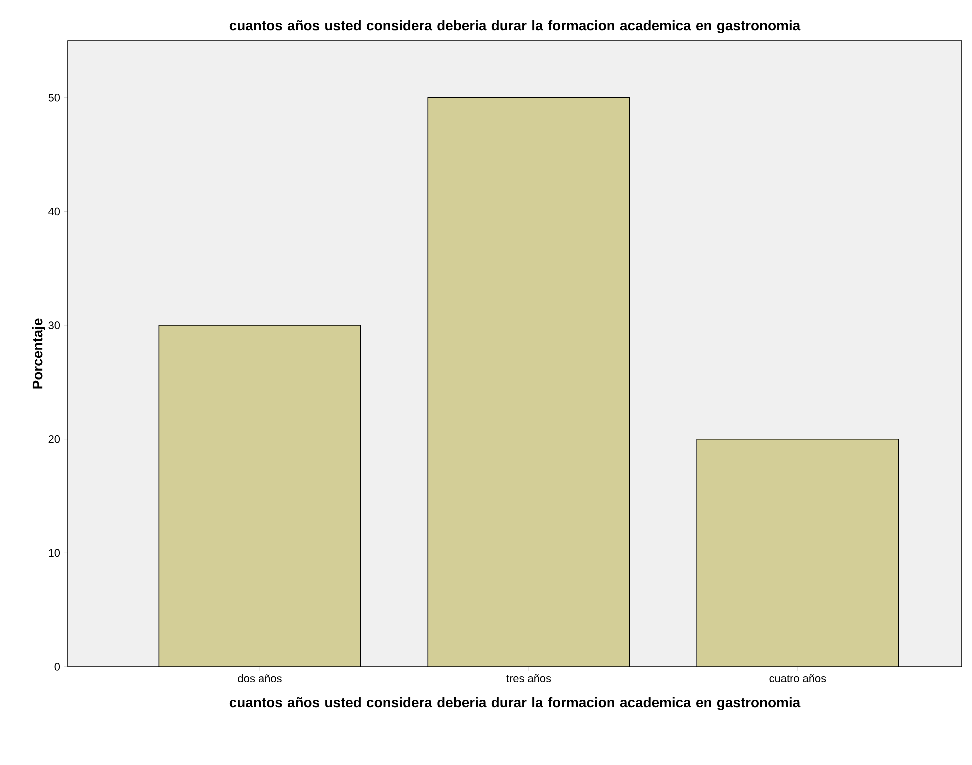 Image resolution: width=972 pixels, height=765 pixels. I want to click on x-tick-label: dos años, so click(260, 678).